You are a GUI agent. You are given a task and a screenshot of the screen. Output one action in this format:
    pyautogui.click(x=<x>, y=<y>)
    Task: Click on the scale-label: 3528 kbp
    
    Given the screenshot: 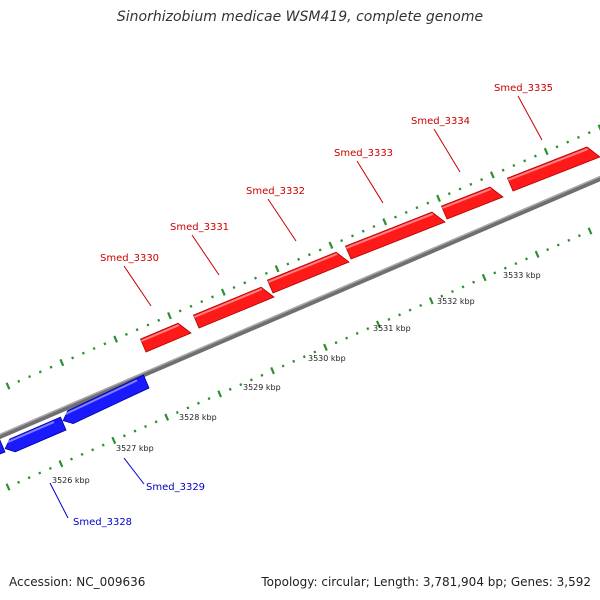 What is the action you would take?
    pyautogui.click(x=198, y=417)
    